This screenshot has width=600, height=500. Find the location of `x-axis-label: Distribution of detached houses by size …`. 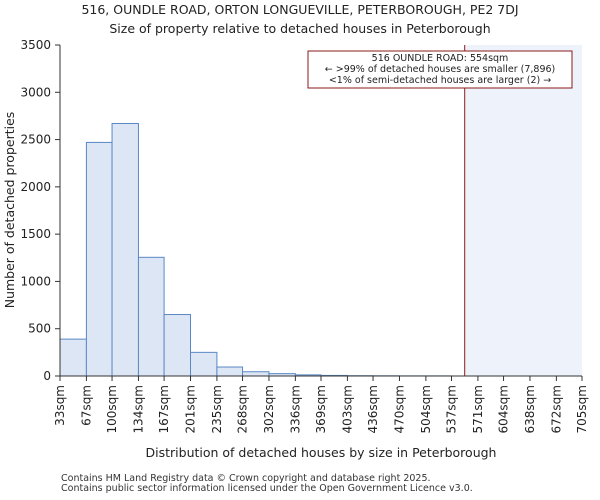

x-axis-label: Distribution of detached houses by size … is located at coordinates (321, 452).